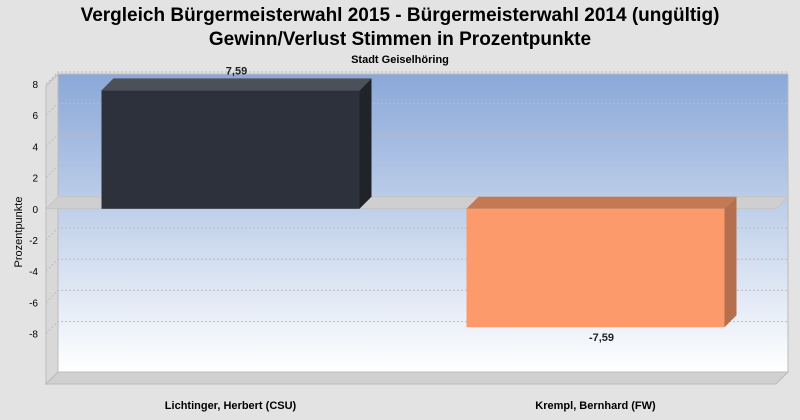 The width and height of the screenshot is (800, 420). I want to click on y-tick-label: 2, so click(35, 179).